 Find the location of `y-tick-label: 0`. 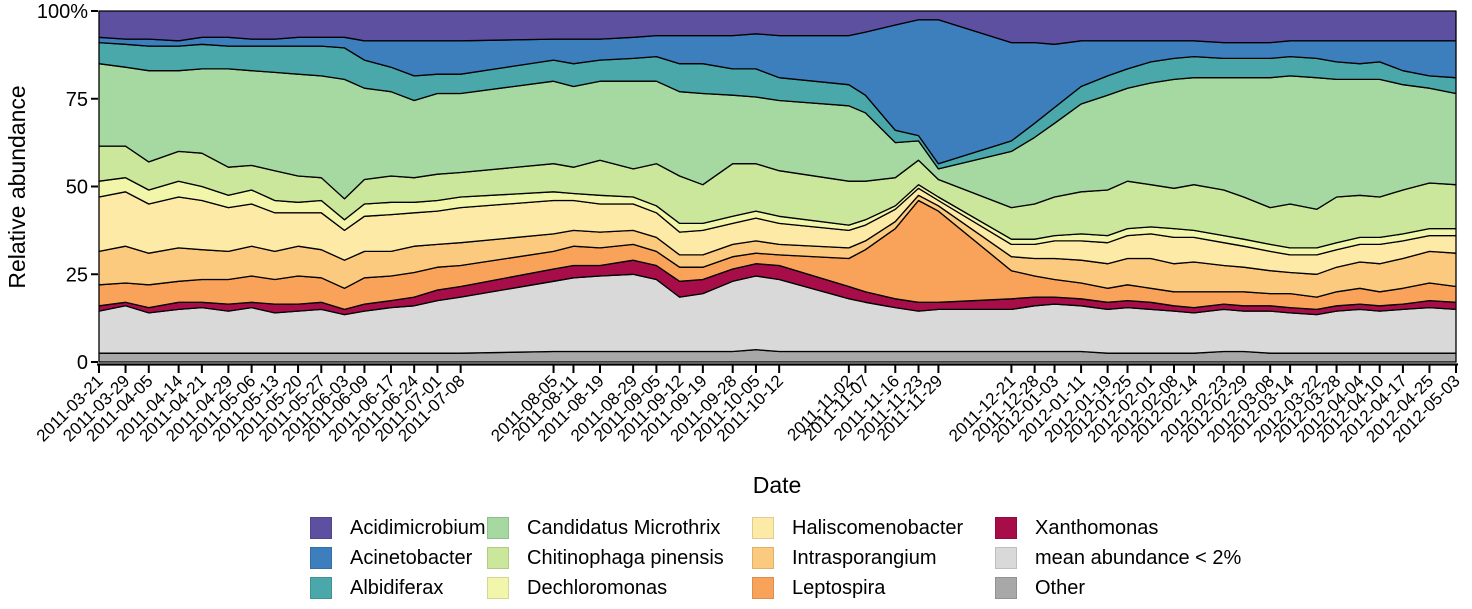

y-tick-label: 0 is located at coordinates (82, 363).